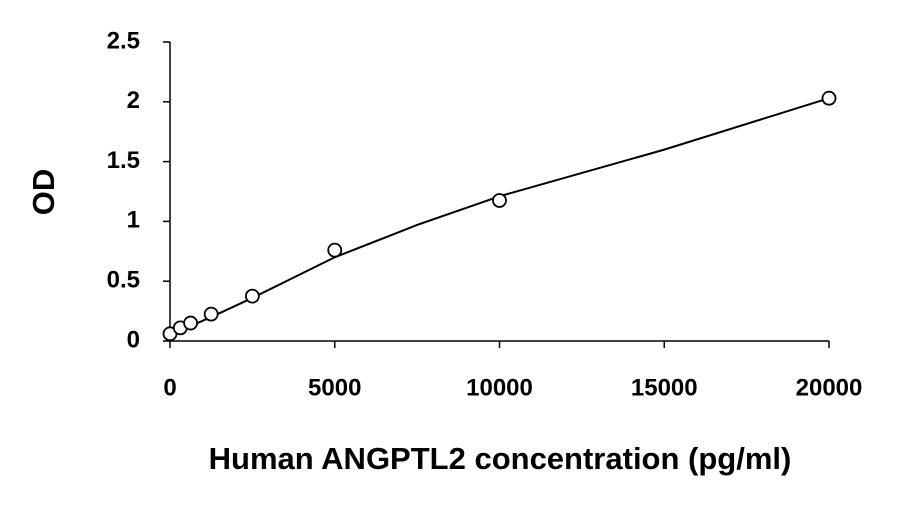 This screenshot has width=915, height=510. Describe the element at coordinates (43, 192) in the screenshot. I see `y-axis-title: OD` at that location.